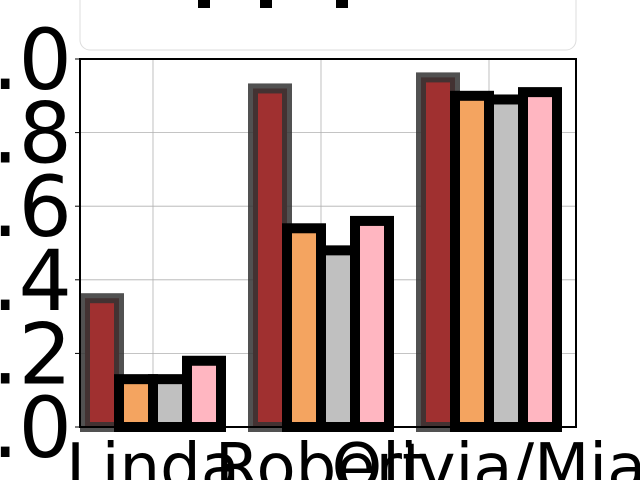  What do you see at coordinates (36, 281) in the screenshot?
I see `y-tick-label: 0.4` at bounding box center [36, 281].